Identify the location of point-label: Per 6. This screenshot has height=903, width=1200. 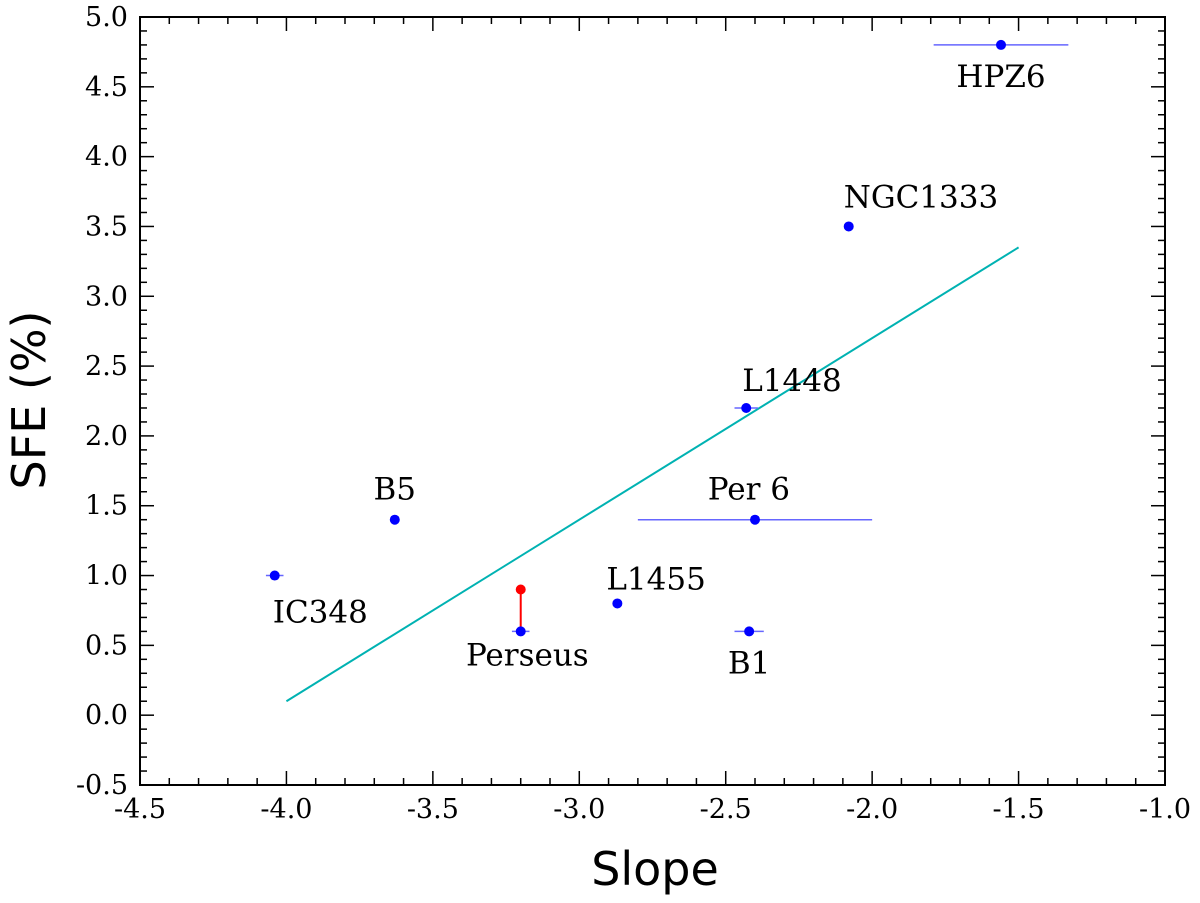
(749, 490).